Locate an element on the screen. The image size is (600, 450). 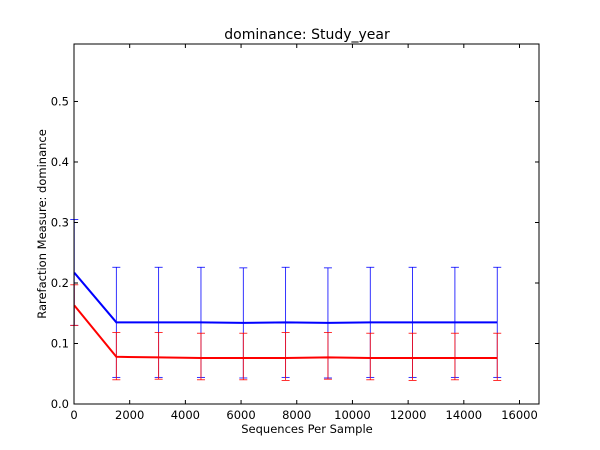
y-tick-label: 0.3 is located at coordinates (60, 222).